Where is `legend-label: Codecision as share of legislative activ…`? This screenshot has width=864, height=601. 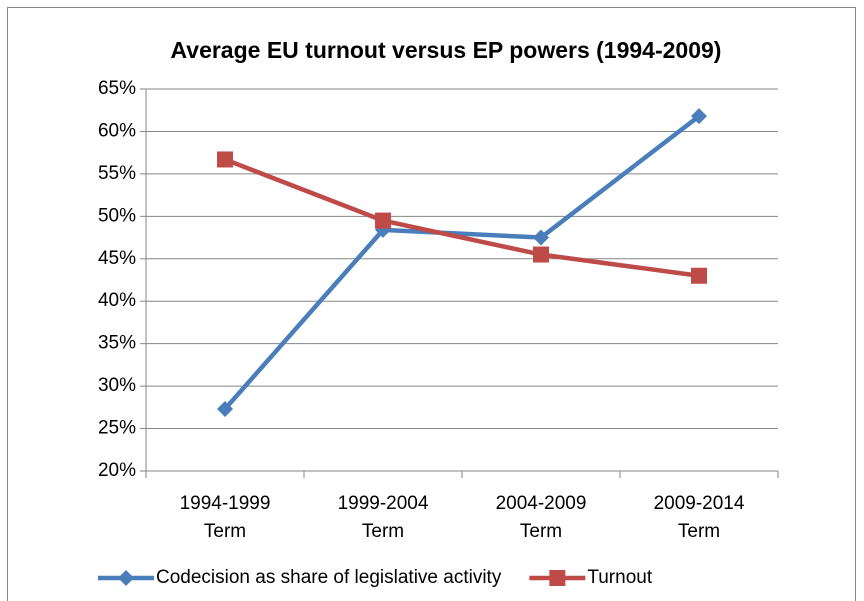
legend-label: Codecision as share of legislative activ… is located at coordinates (329, 577).